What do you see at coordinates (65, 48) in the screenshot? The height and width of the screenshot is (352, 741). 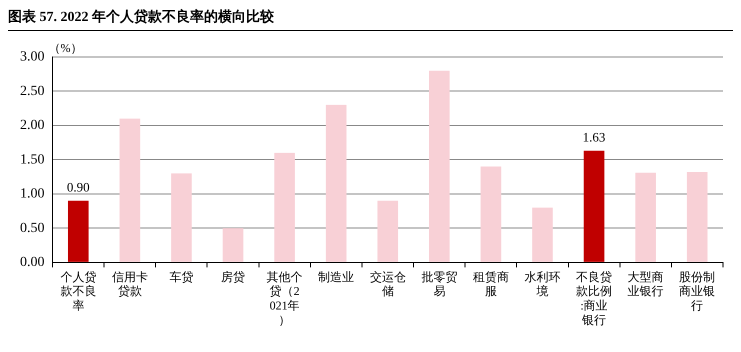 I see `y-axis-title: （%）` at bounding box center [65, 48].